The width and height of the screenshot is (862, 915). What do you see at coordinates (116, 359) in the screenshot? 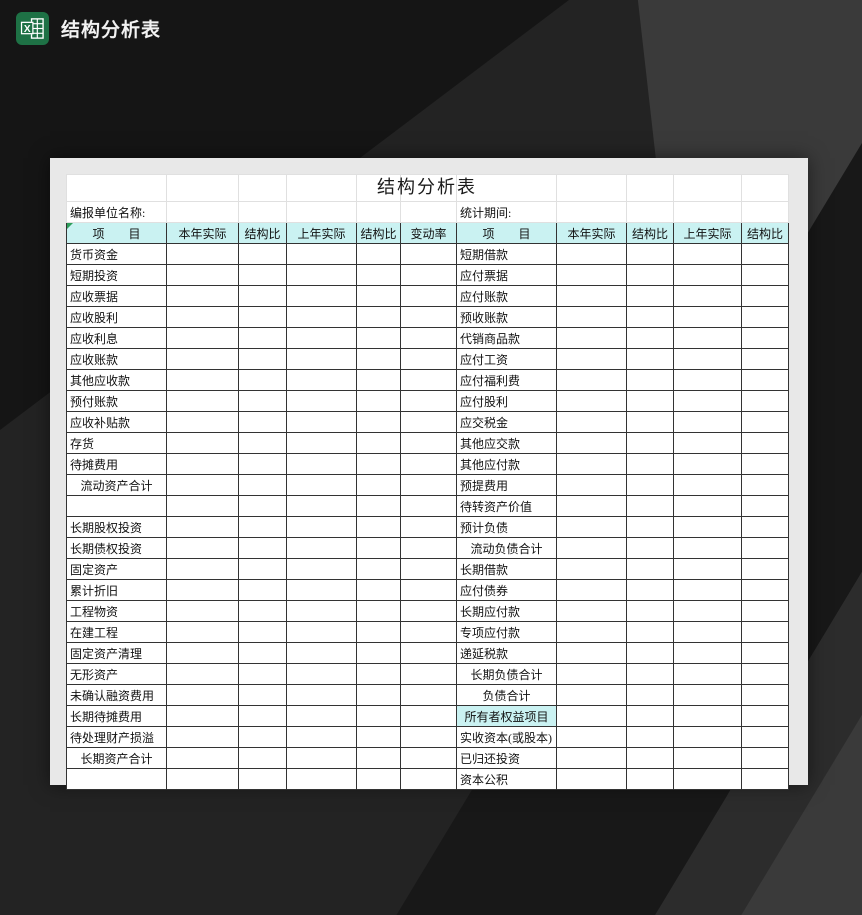
I see `item-cell-left: 应收账款` at bounding box center [116, 359].